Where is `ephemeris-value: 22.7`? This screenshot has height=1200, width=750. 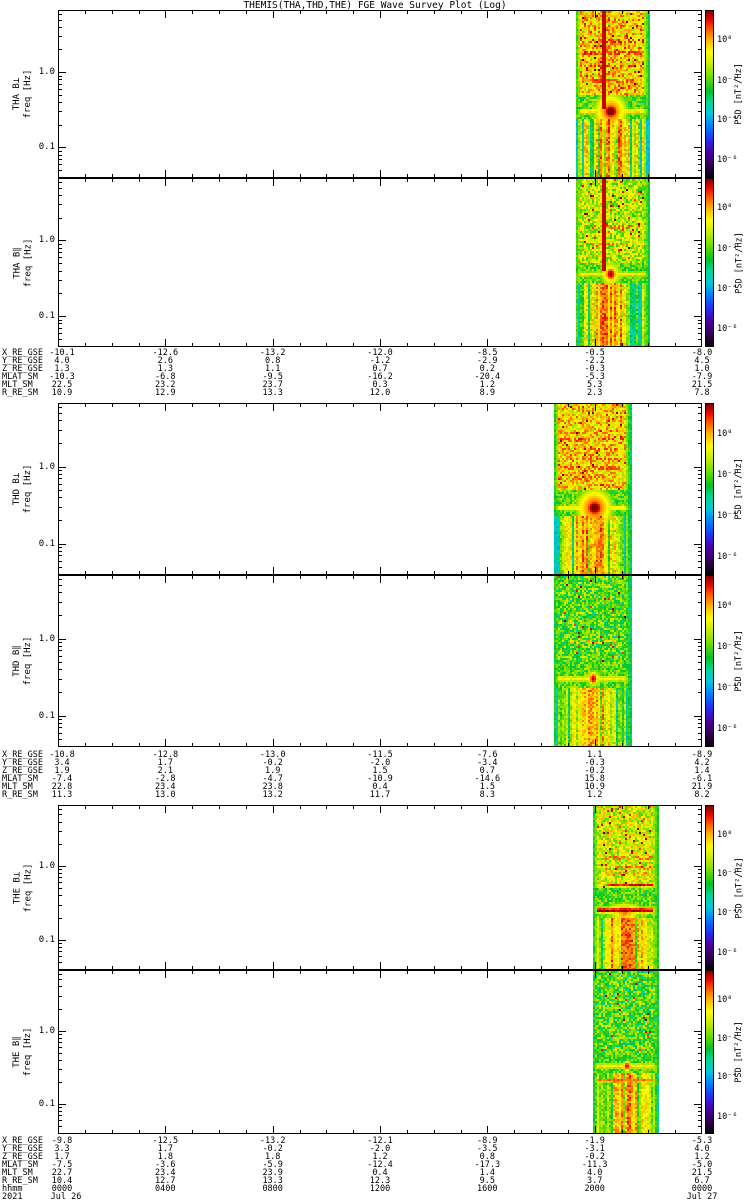 ephemeris-value: 22.7 is located at coordinates (62, 1173).